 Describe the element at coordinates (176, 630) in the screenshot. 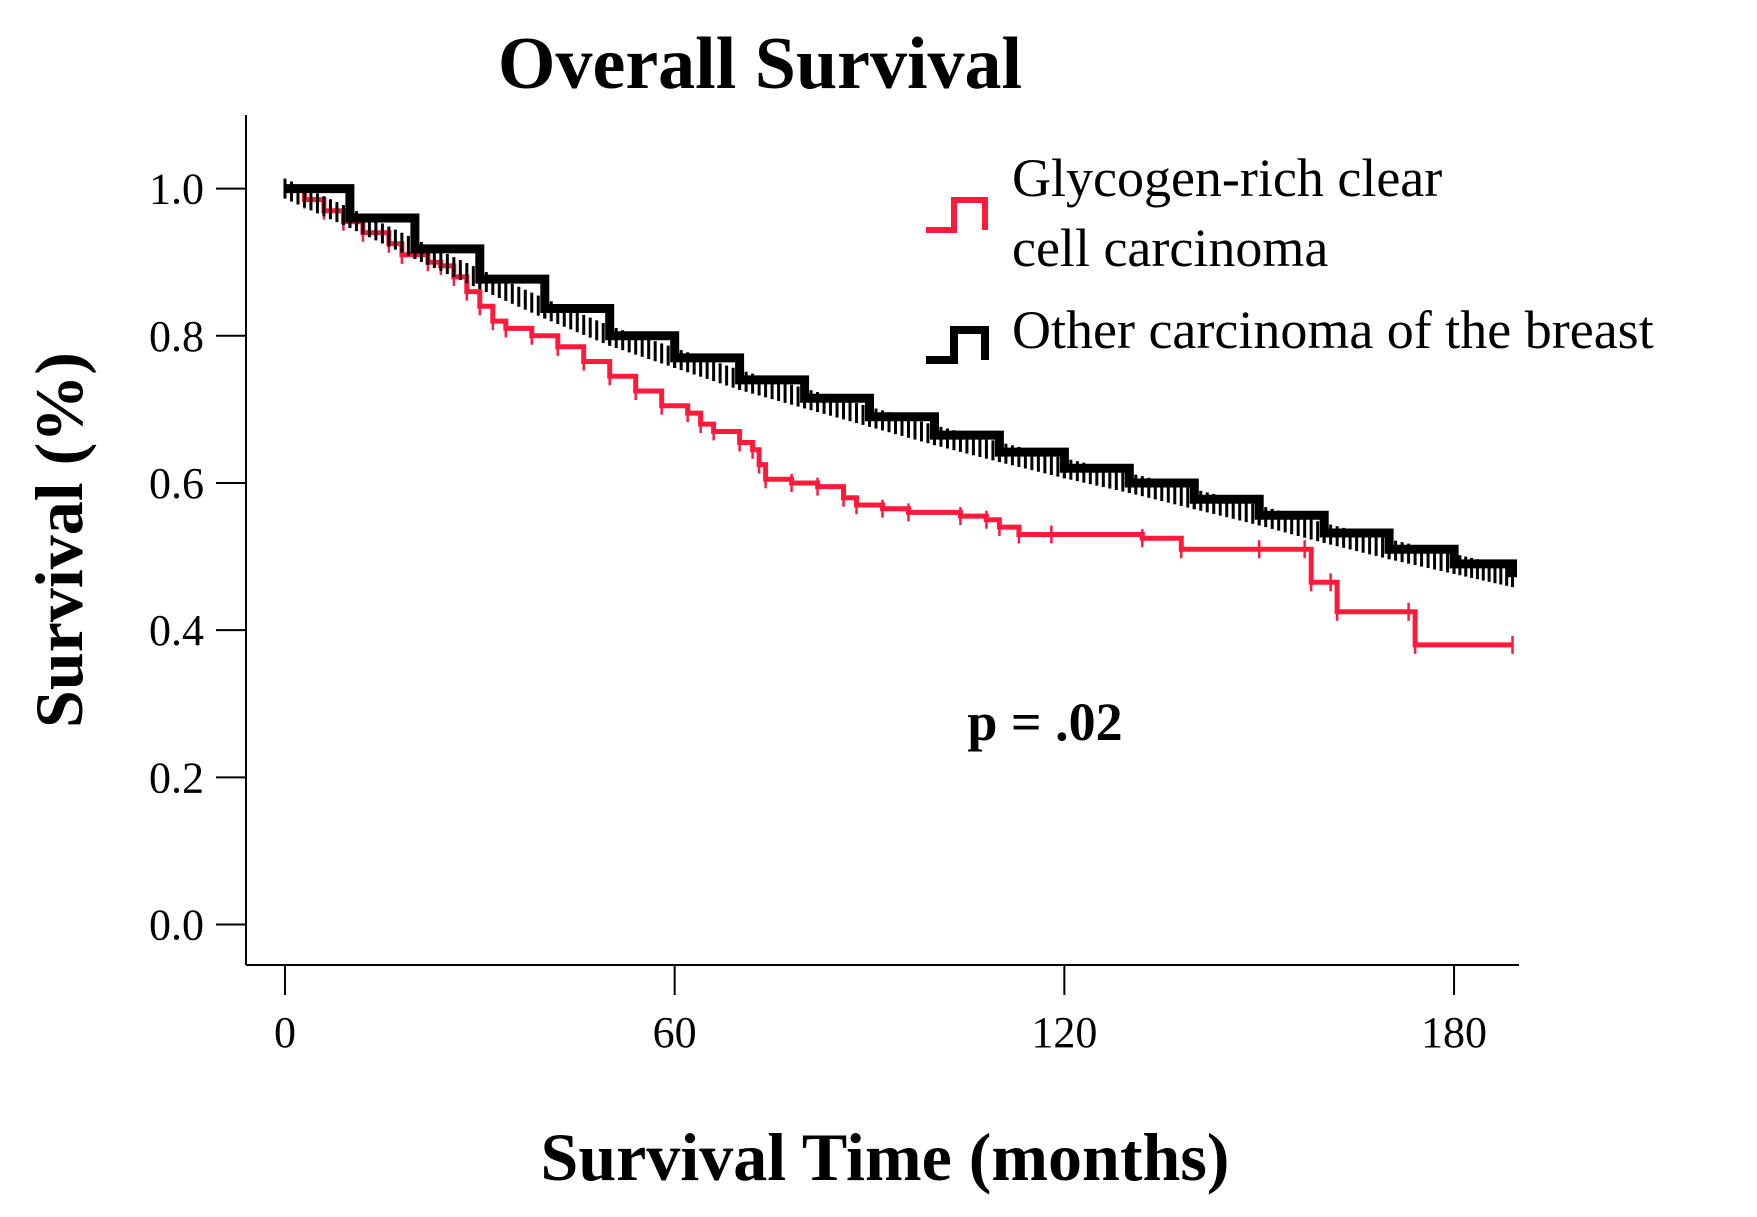

I see `y-tick-label: 0.4` at that location.